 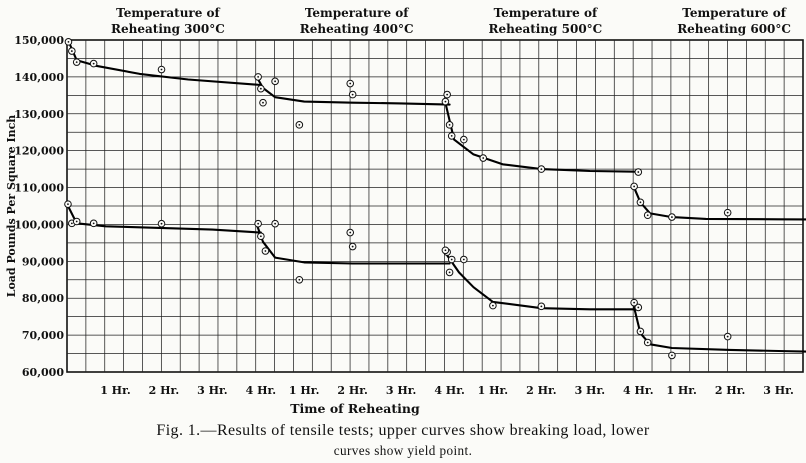 What do you see at coordinates (43, 372) in the screenshot?
I see `y-tick-label: 60,000` at bounding box center [43, 372].